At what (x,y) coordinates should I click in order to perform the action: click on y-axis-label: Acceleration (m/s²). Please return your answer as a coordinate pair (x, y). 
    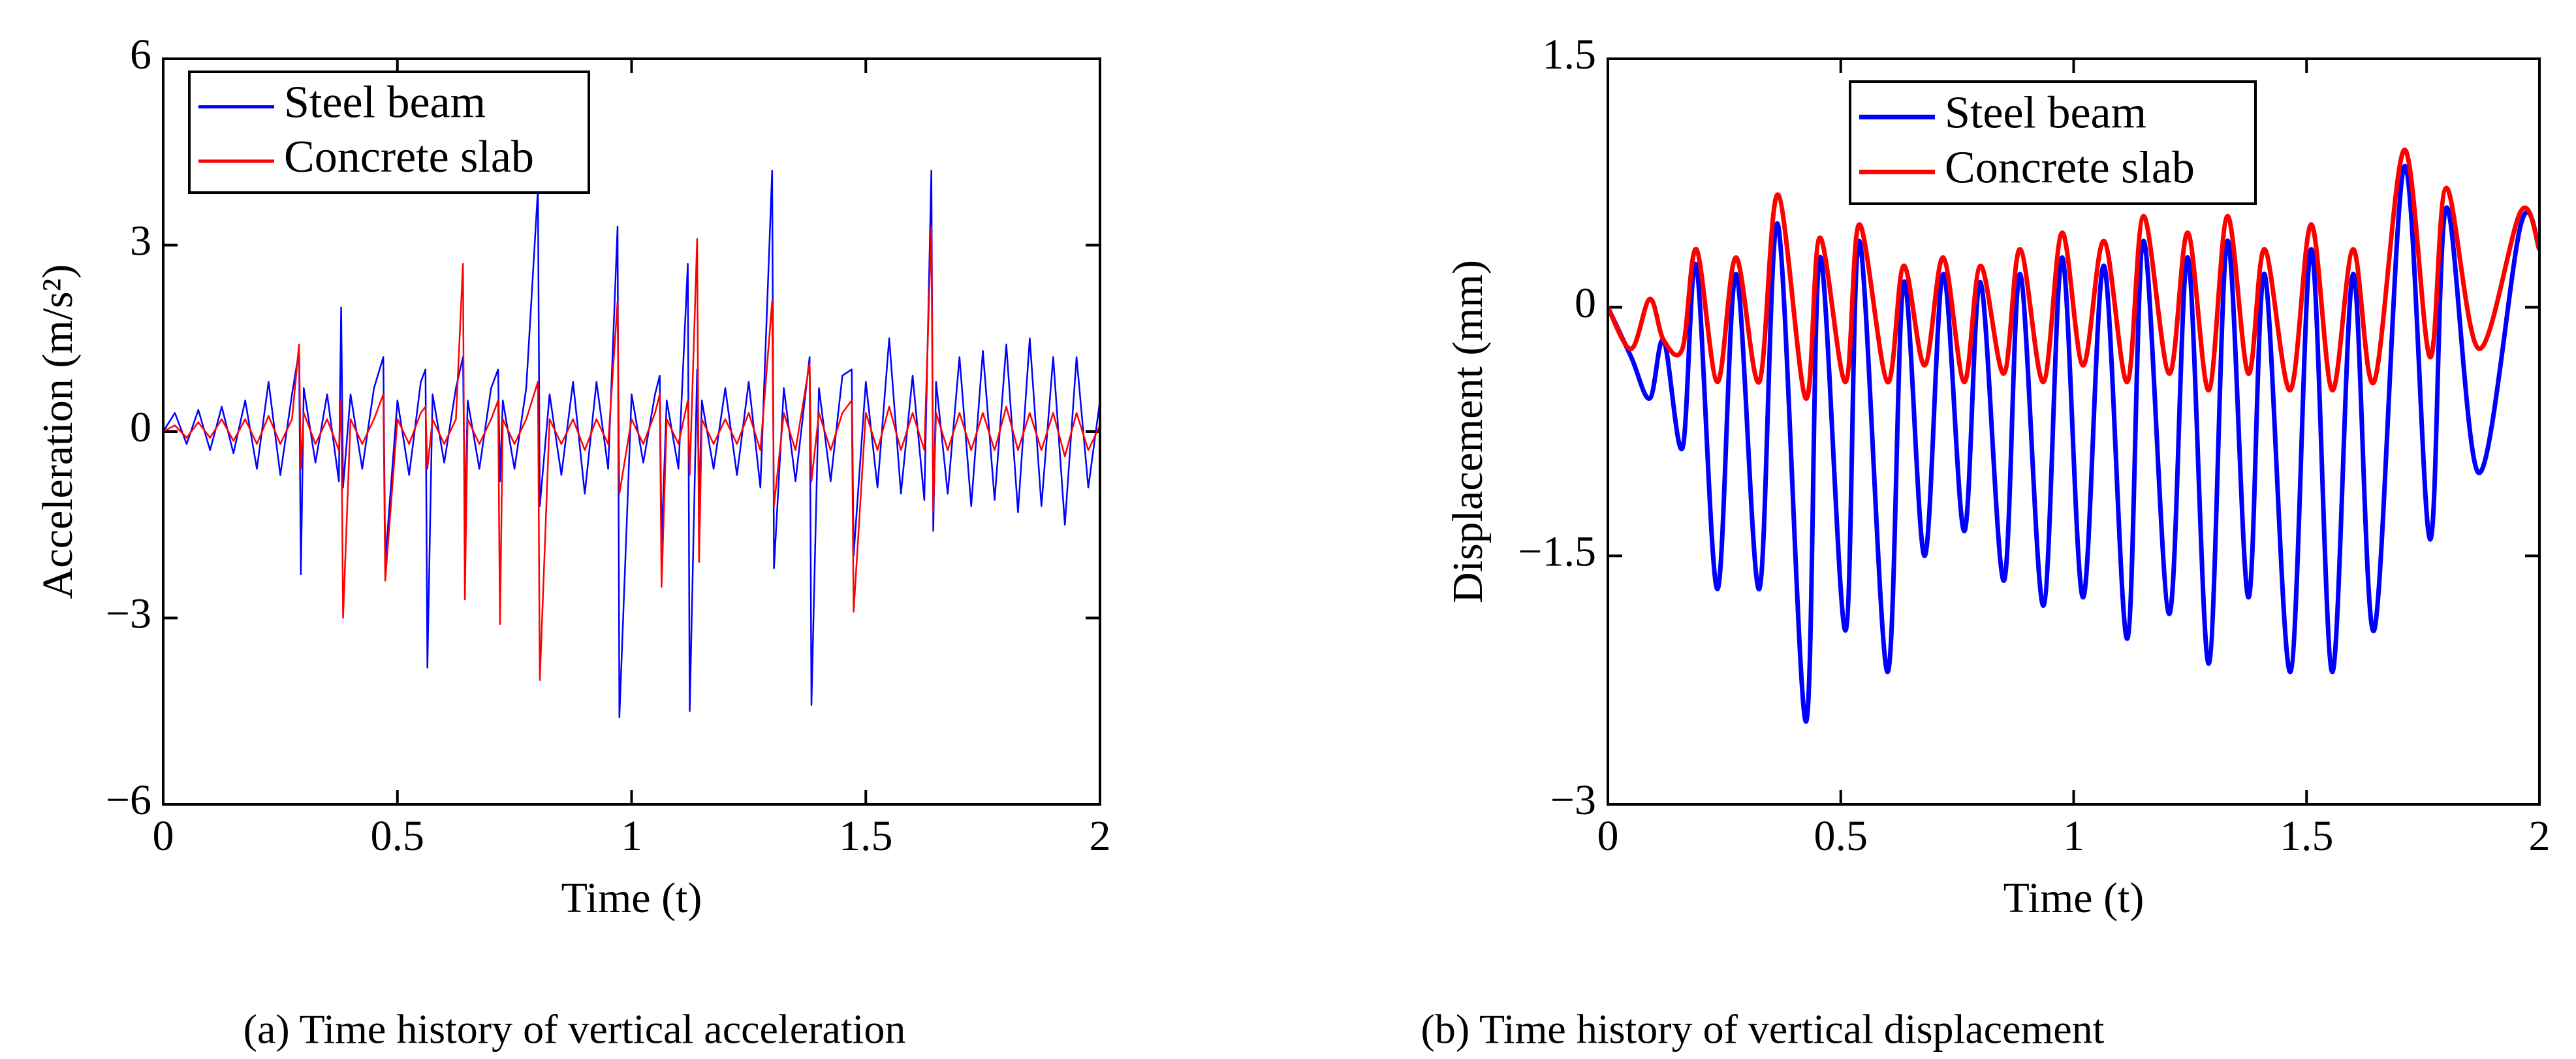
    Looking at the image, I should click on (58, 432).